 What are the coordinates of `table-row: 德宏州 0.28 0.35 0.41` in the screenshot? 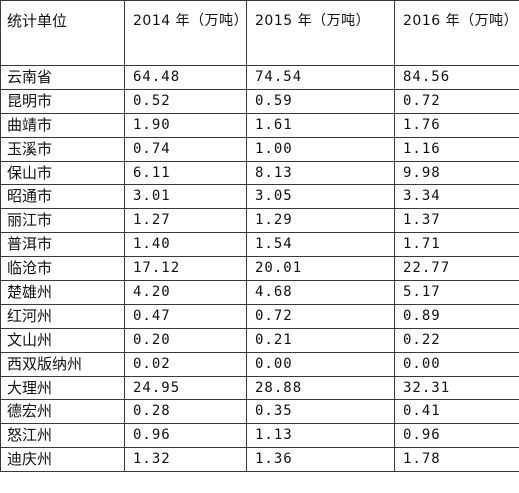 It's located at (259, 412).